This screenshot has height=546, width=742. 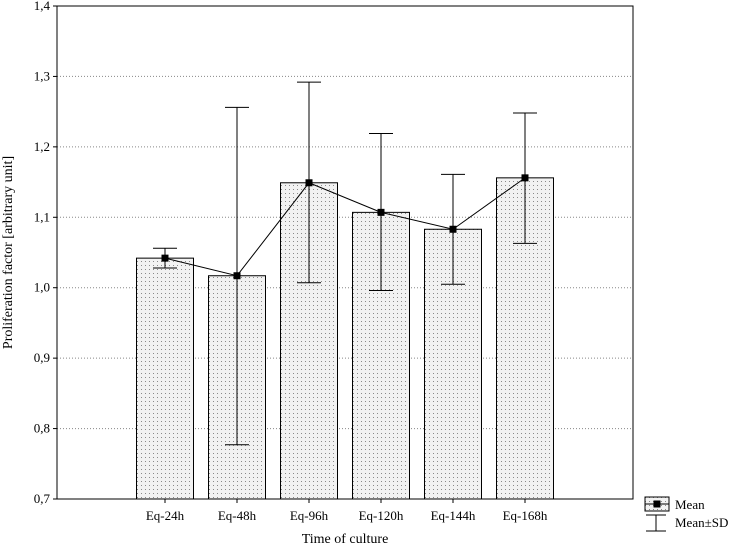 I want to click on x-axis-ticks: Eq-24h Eq-48h Eq-96h Eq-120h Eq-144h Eq-168h, so click(x=347, y=511).